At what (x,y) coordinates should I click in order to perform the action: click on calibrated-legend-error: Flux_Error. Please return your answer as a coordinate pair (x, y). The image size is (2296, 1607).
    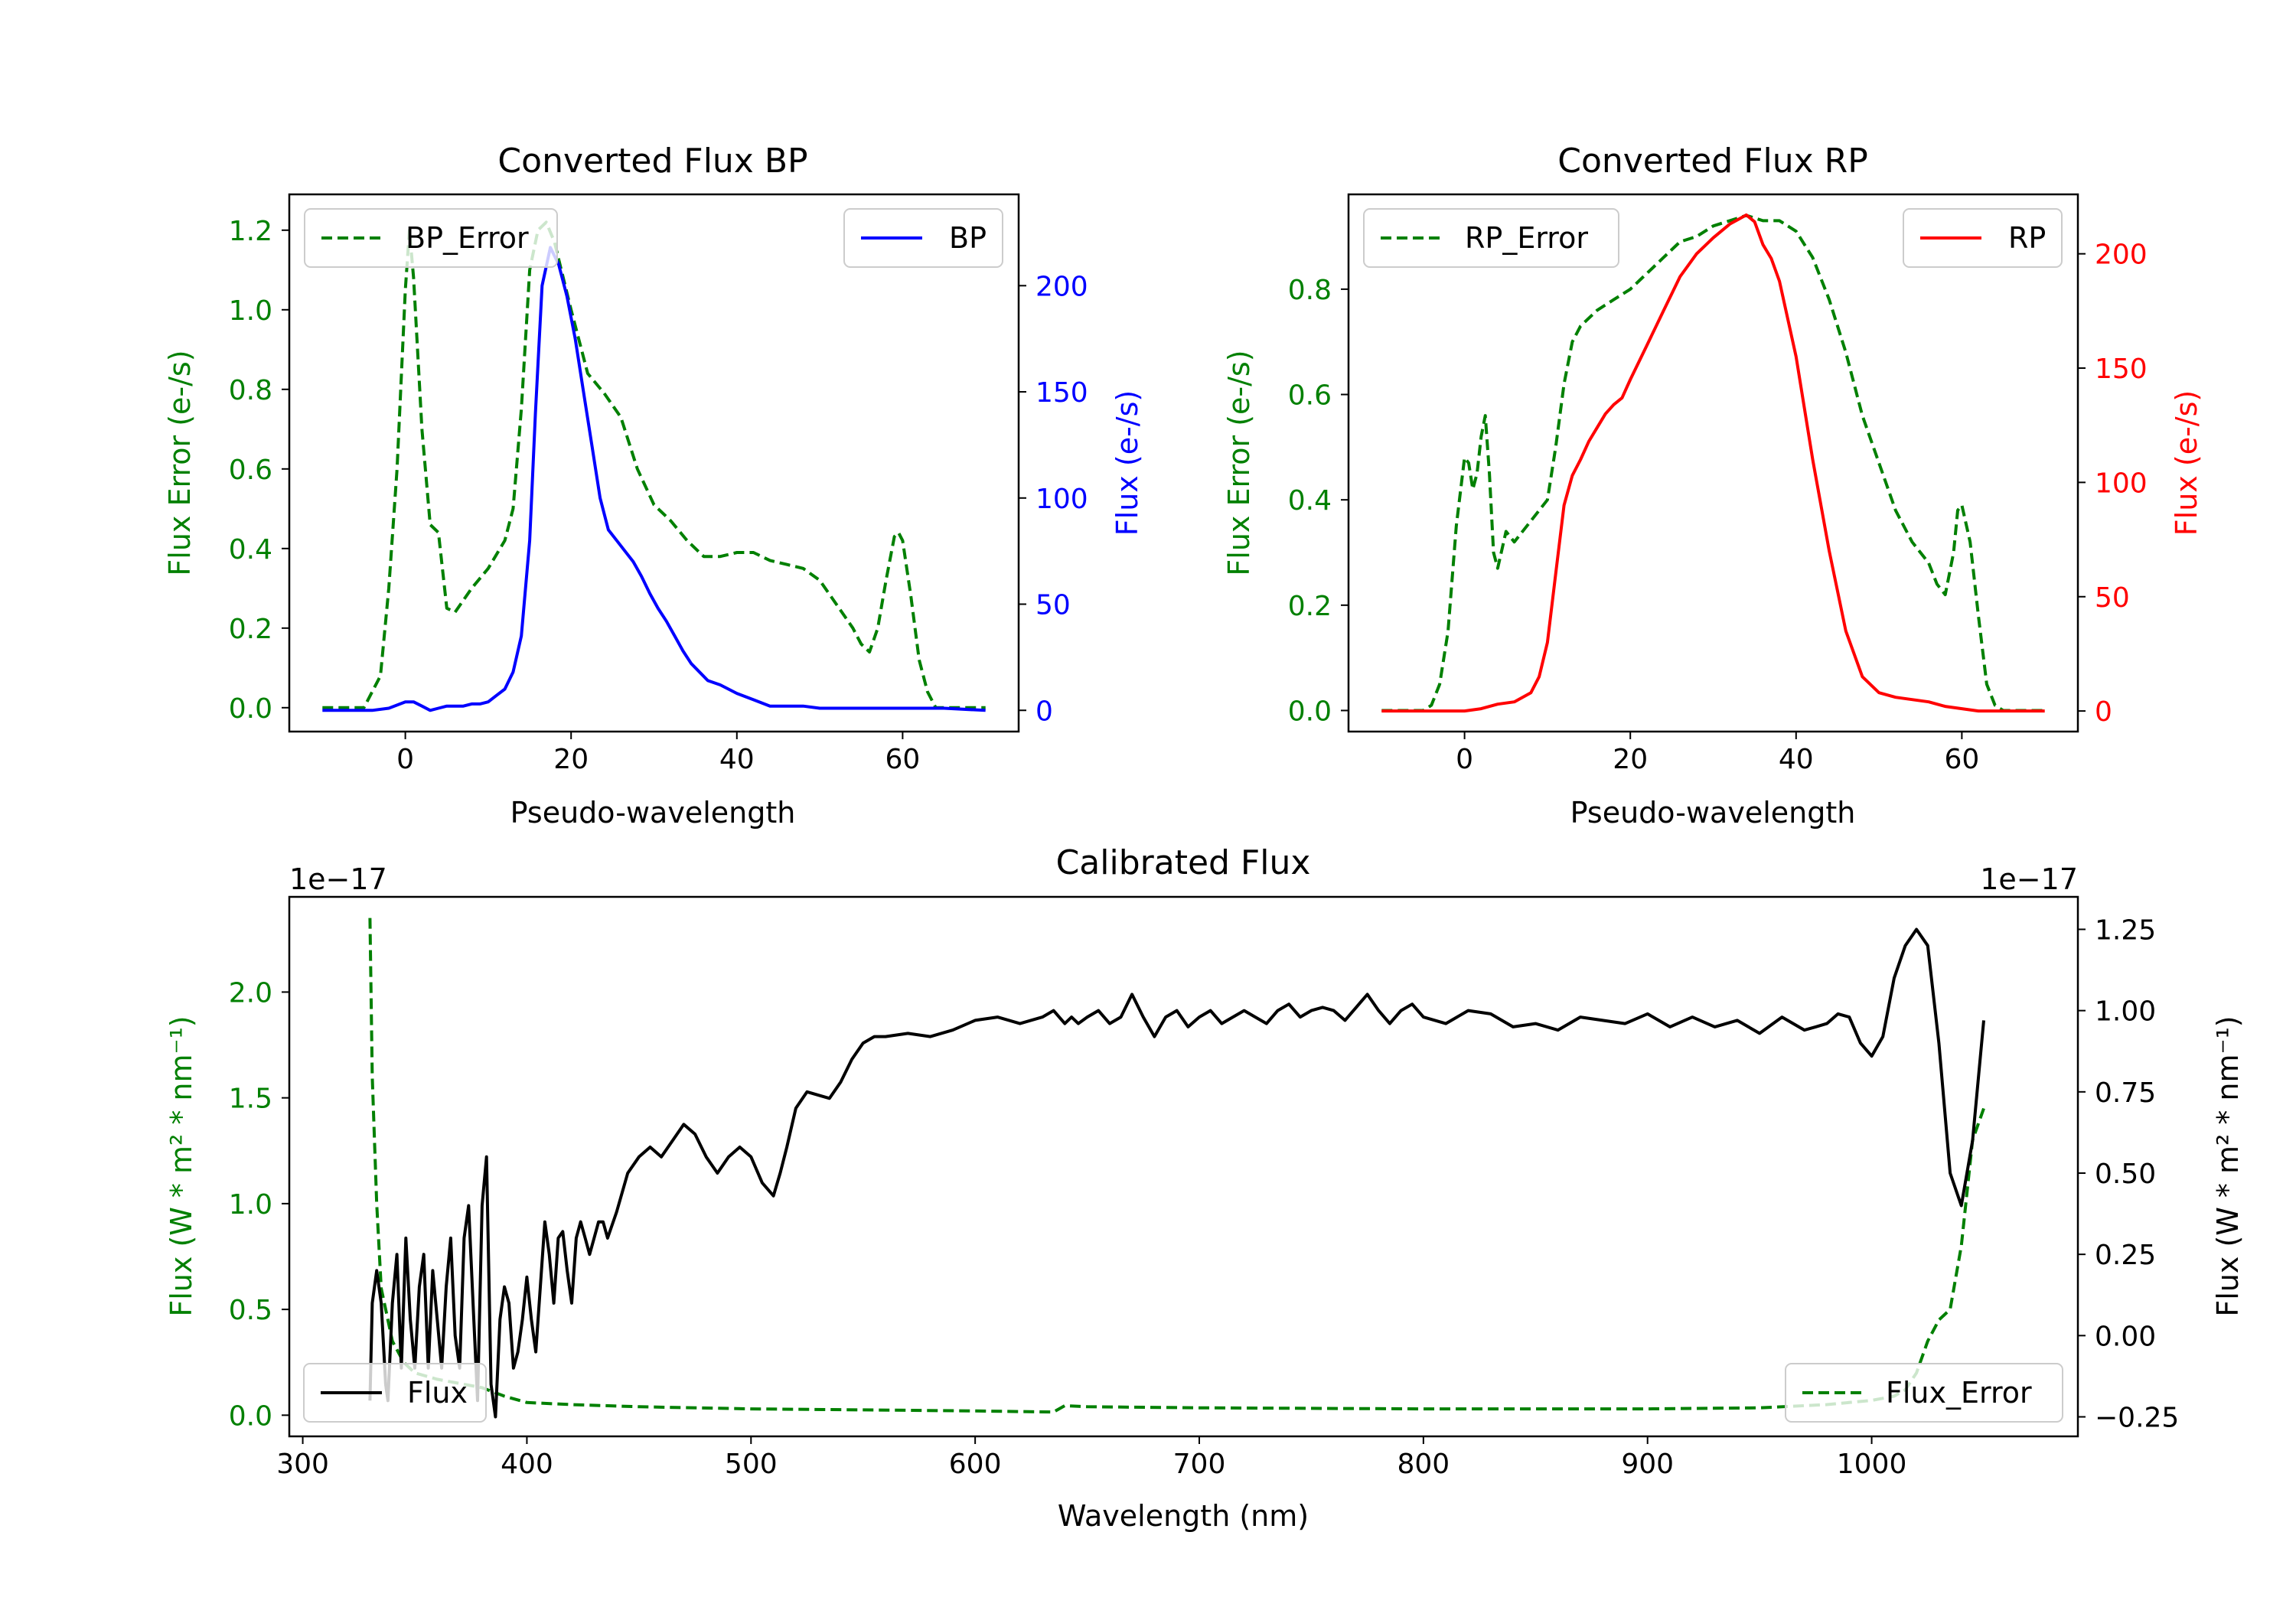
    Looking at the image, I should click on (1924, 1393).